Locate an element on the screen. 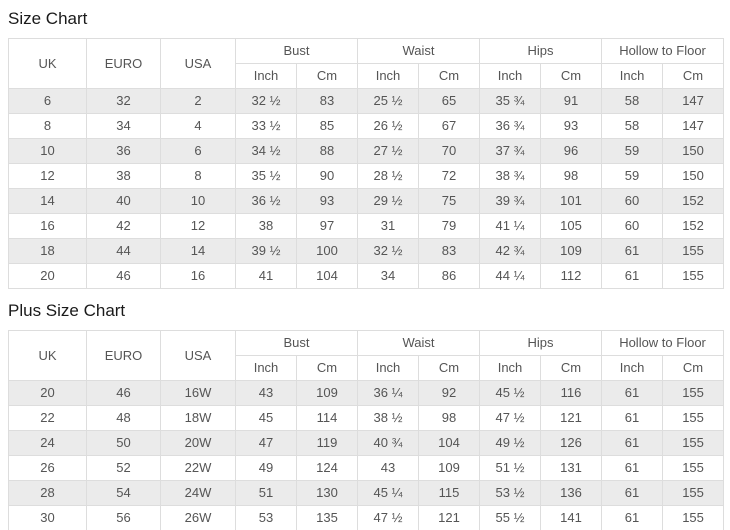  table-cell: 24 is located at coordinates (47, 443).